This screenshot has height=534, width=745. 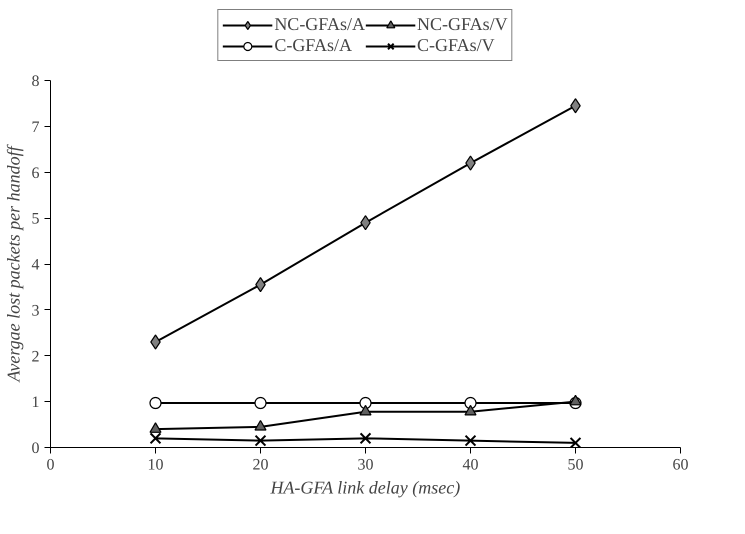 I want to click on x-tick-label: 50, so click(x=576, y=465).